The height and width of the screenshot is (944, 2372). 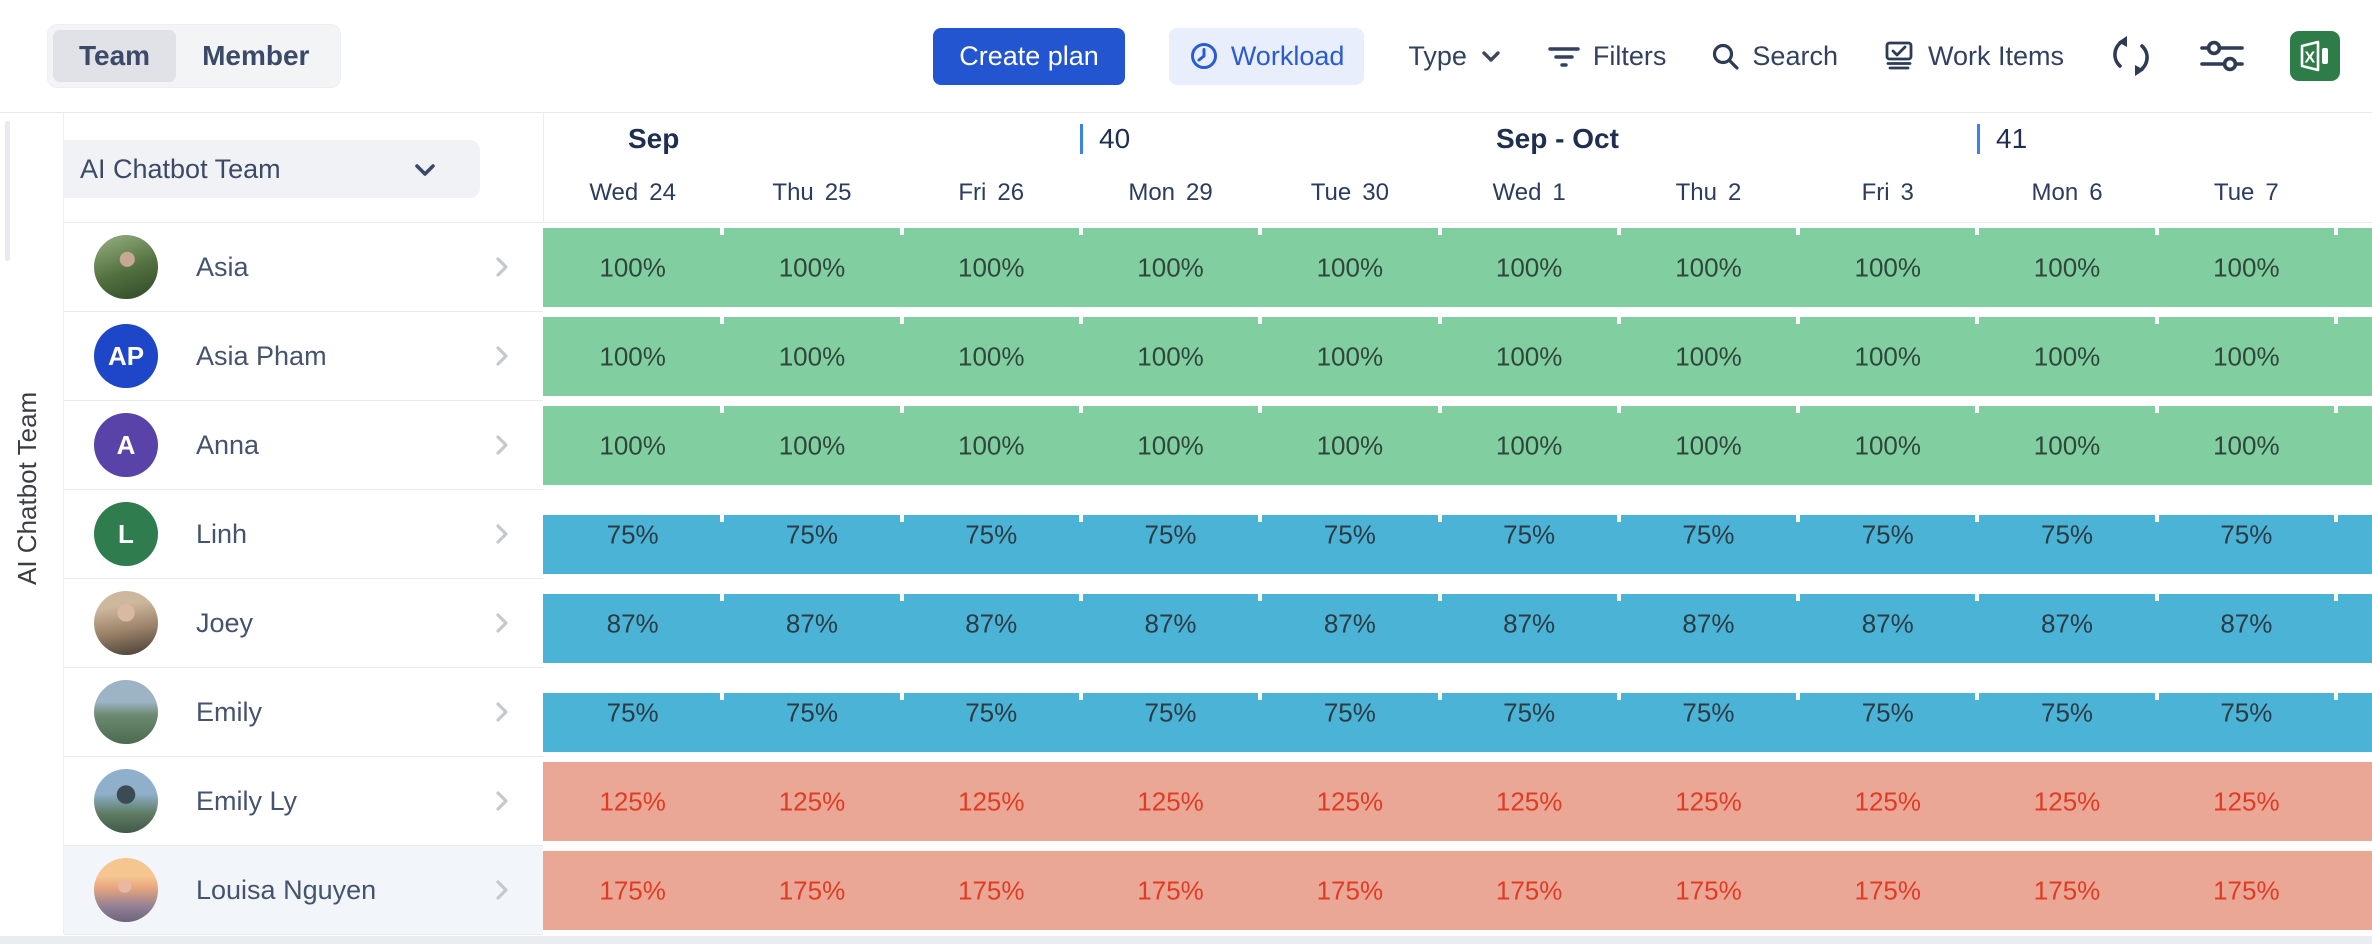 What do you see at coordinates (2222, 56) in the screenshot?
I see `sliders-icon` at bounding box center [2222, 56].